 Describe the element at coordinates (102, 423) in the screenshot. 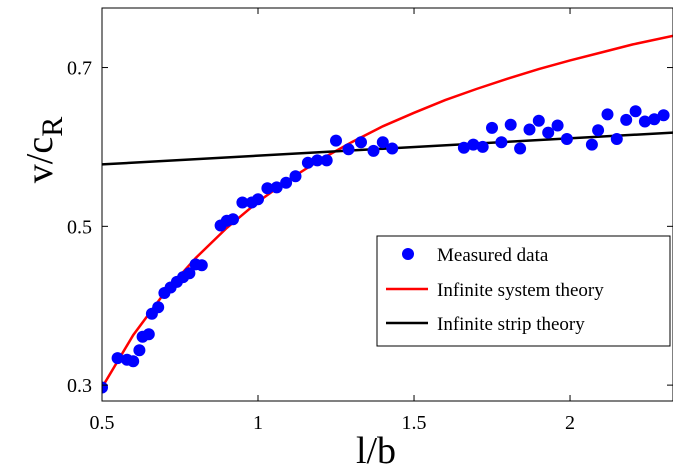

I see `x-tick-label: 0.5` at that location.